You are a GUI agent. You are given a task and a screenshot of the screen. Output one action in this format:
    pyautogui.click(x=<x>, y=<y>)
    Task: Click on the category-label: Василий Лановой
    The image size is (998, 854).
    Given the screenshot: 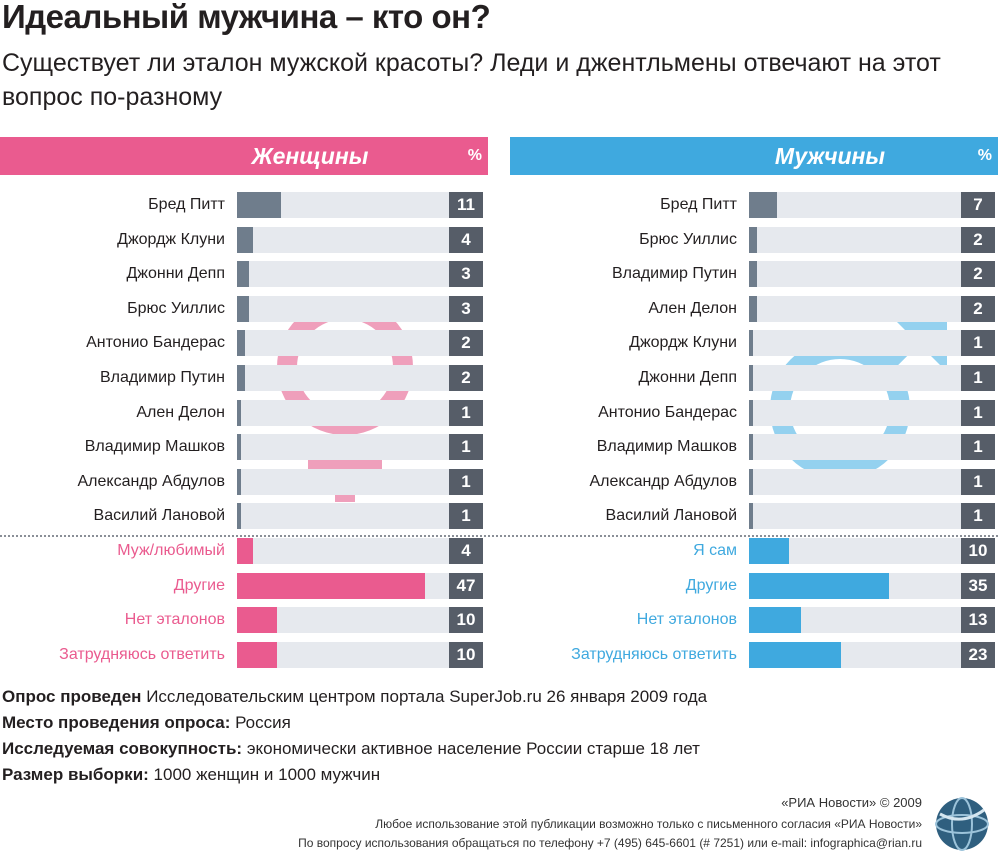 What is the action you would take?
    pyautogui.click(x=159, y=516)
    